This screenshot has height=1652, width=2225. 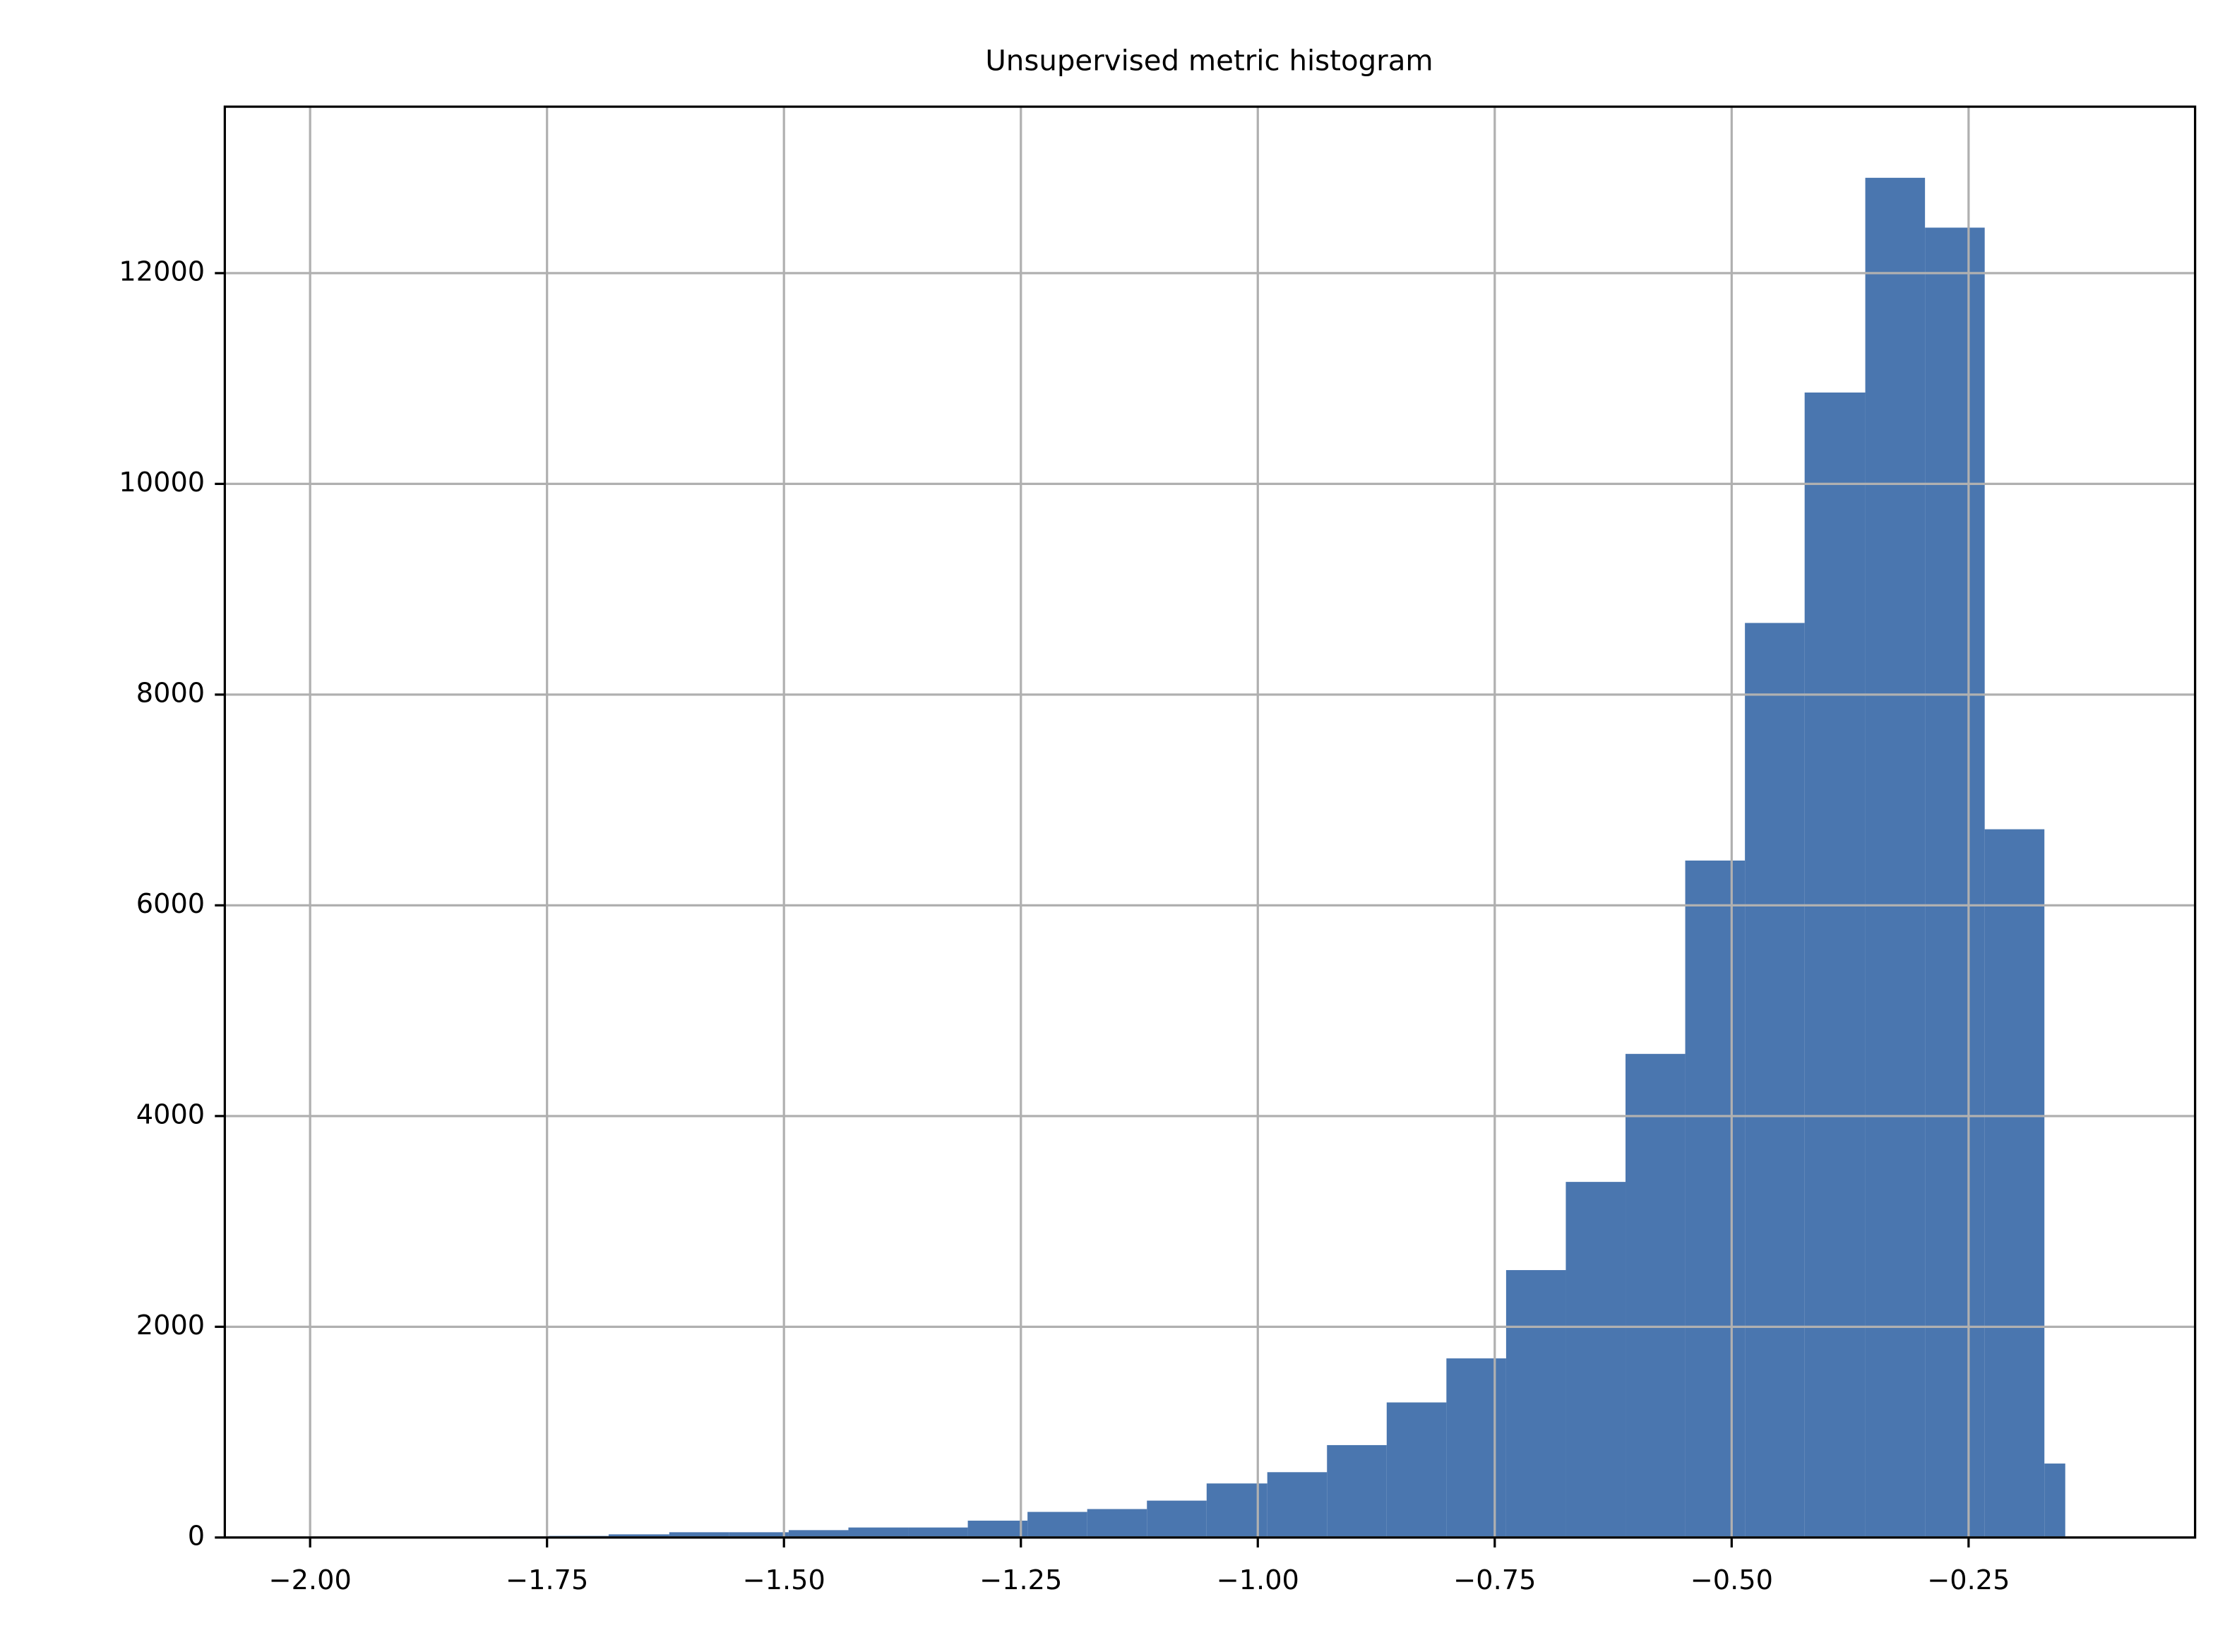 I want to click on x-tick-label: −0.50, so click(x=1731, y=1580).